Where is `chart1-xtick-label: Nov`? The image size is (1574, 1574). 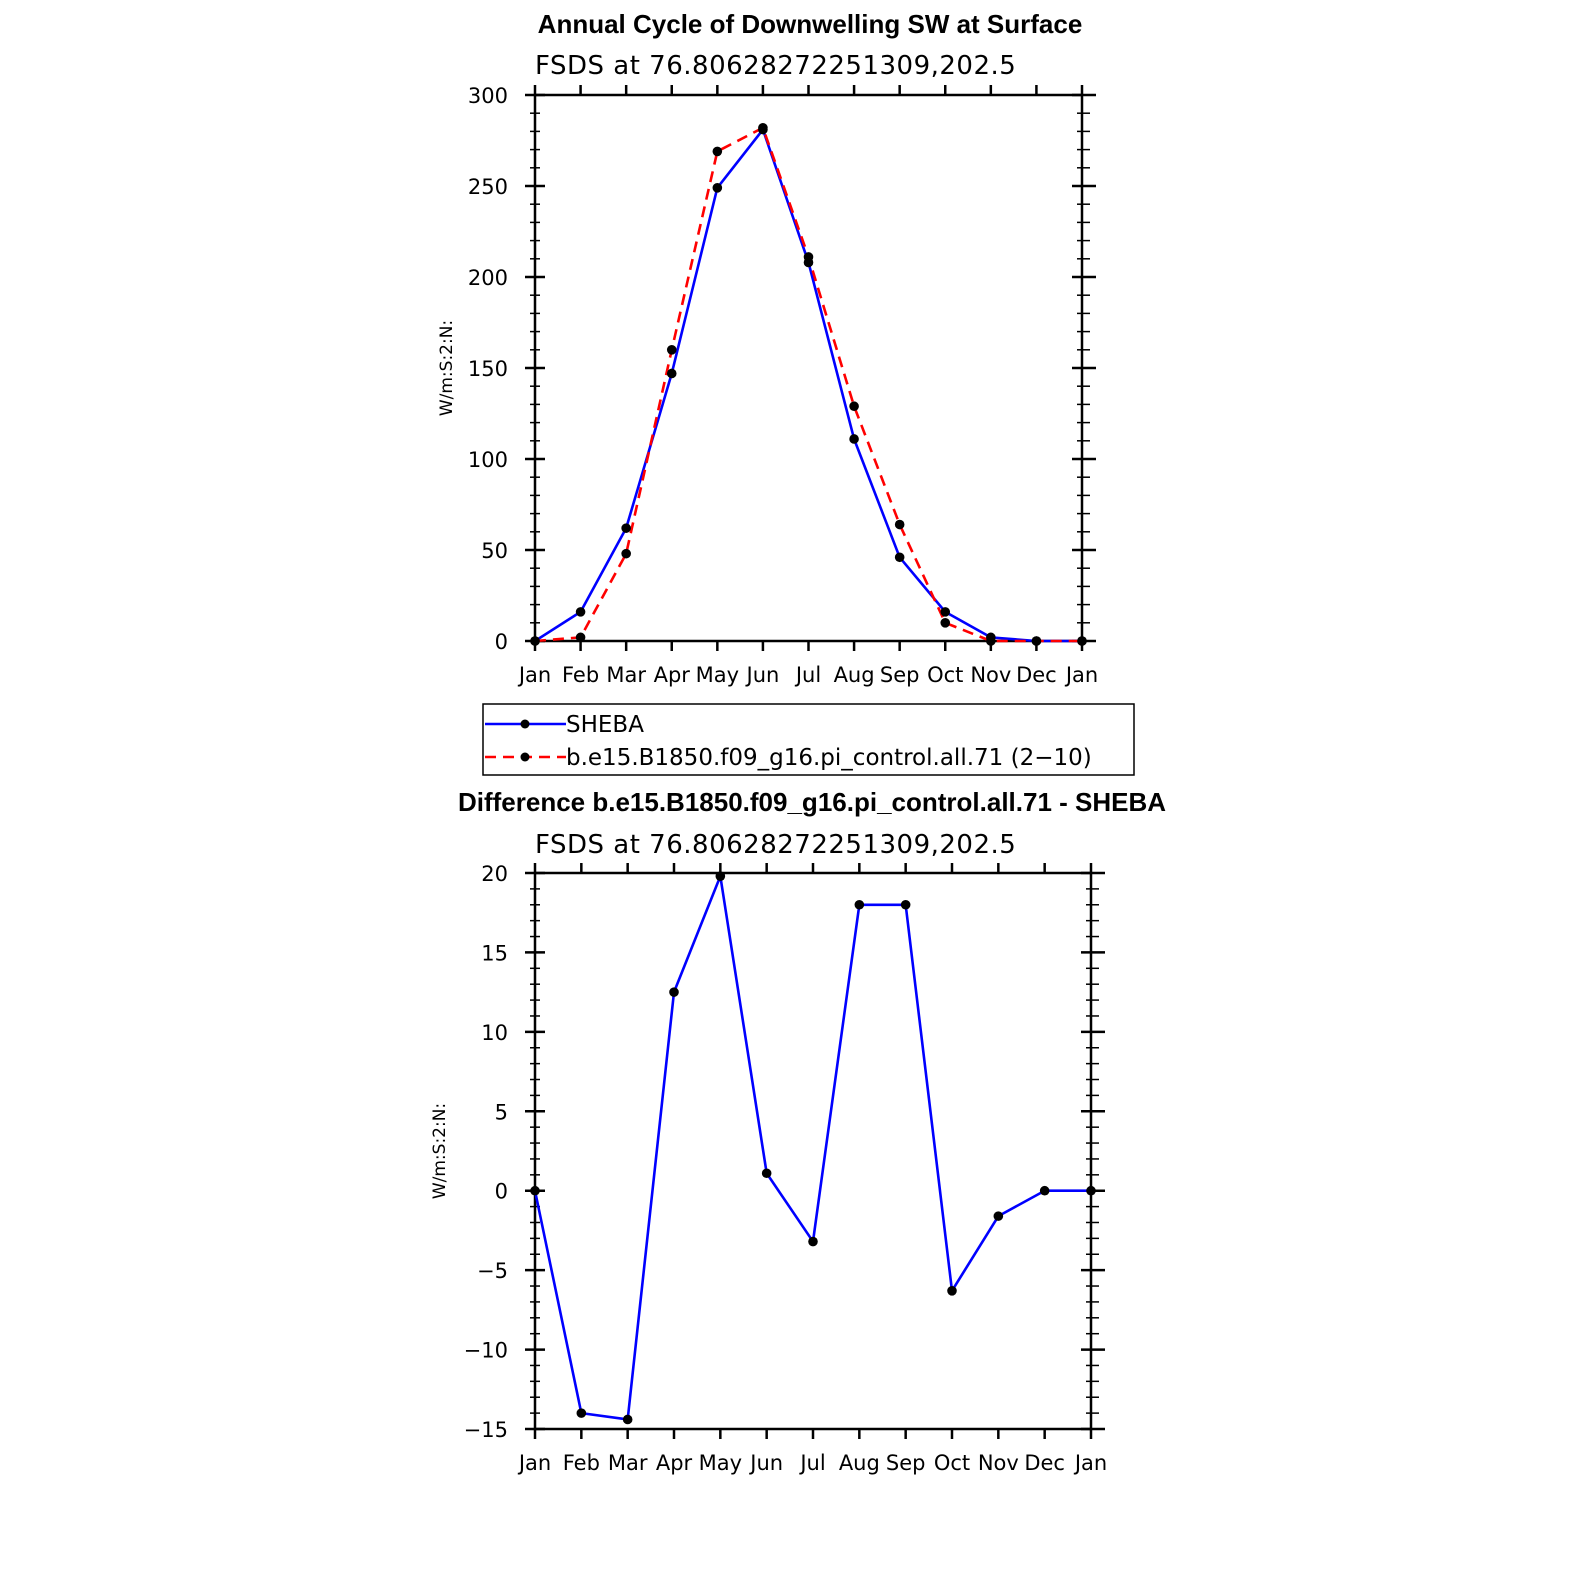
chart1-xtick-label: Nov is located at coordinates (990, 675).